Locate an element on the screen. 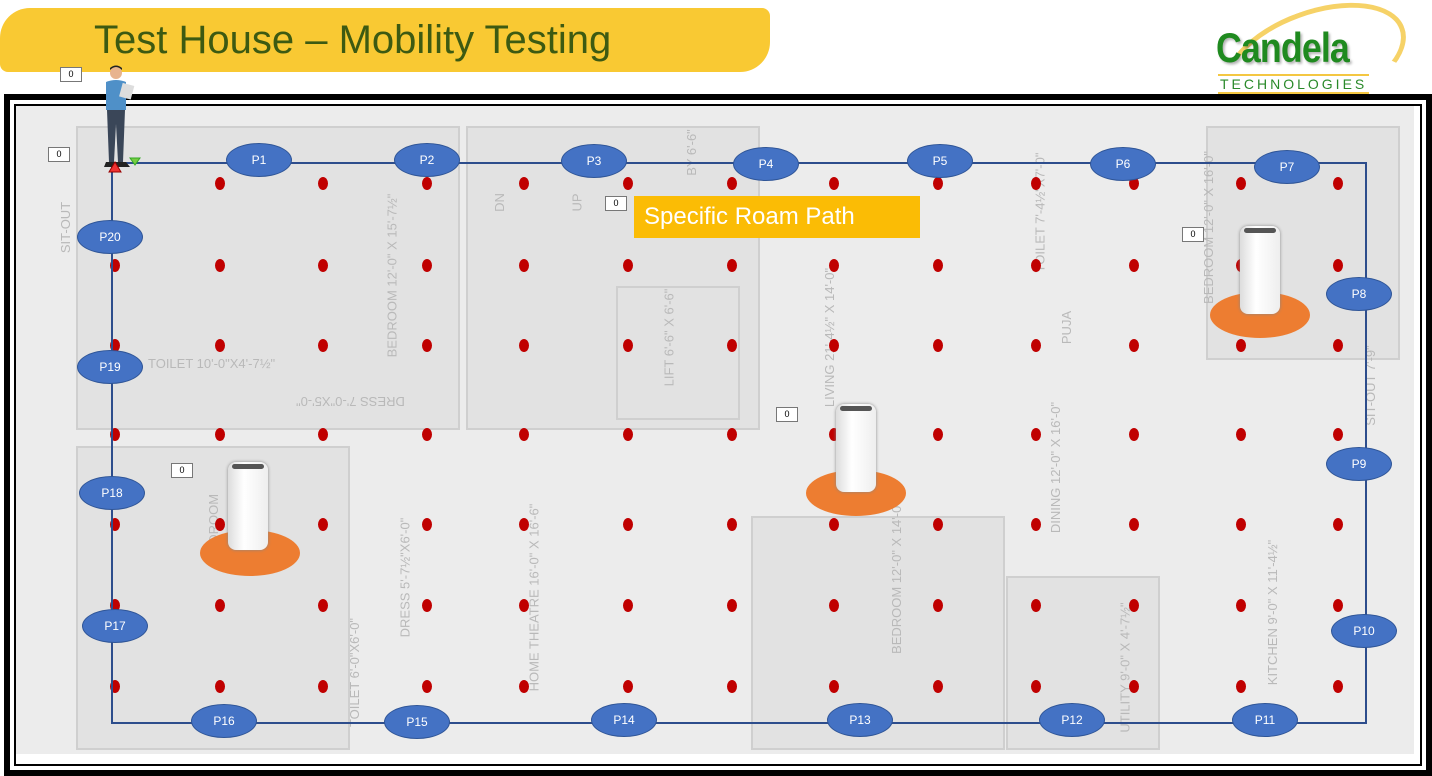 This screenshot has width=1432, height=776. waypoint-8: P8 is located at coordinates (1359, 294).